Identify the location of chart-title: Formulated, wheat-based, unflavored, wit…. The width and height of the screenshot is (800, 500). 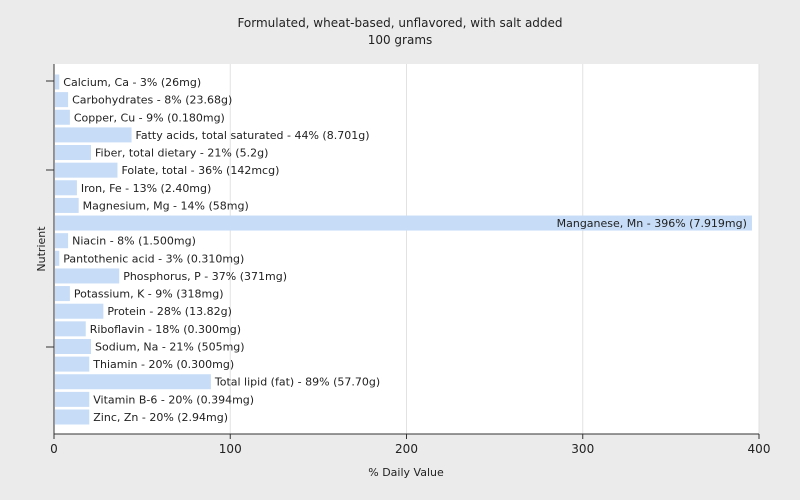
(399, 23).